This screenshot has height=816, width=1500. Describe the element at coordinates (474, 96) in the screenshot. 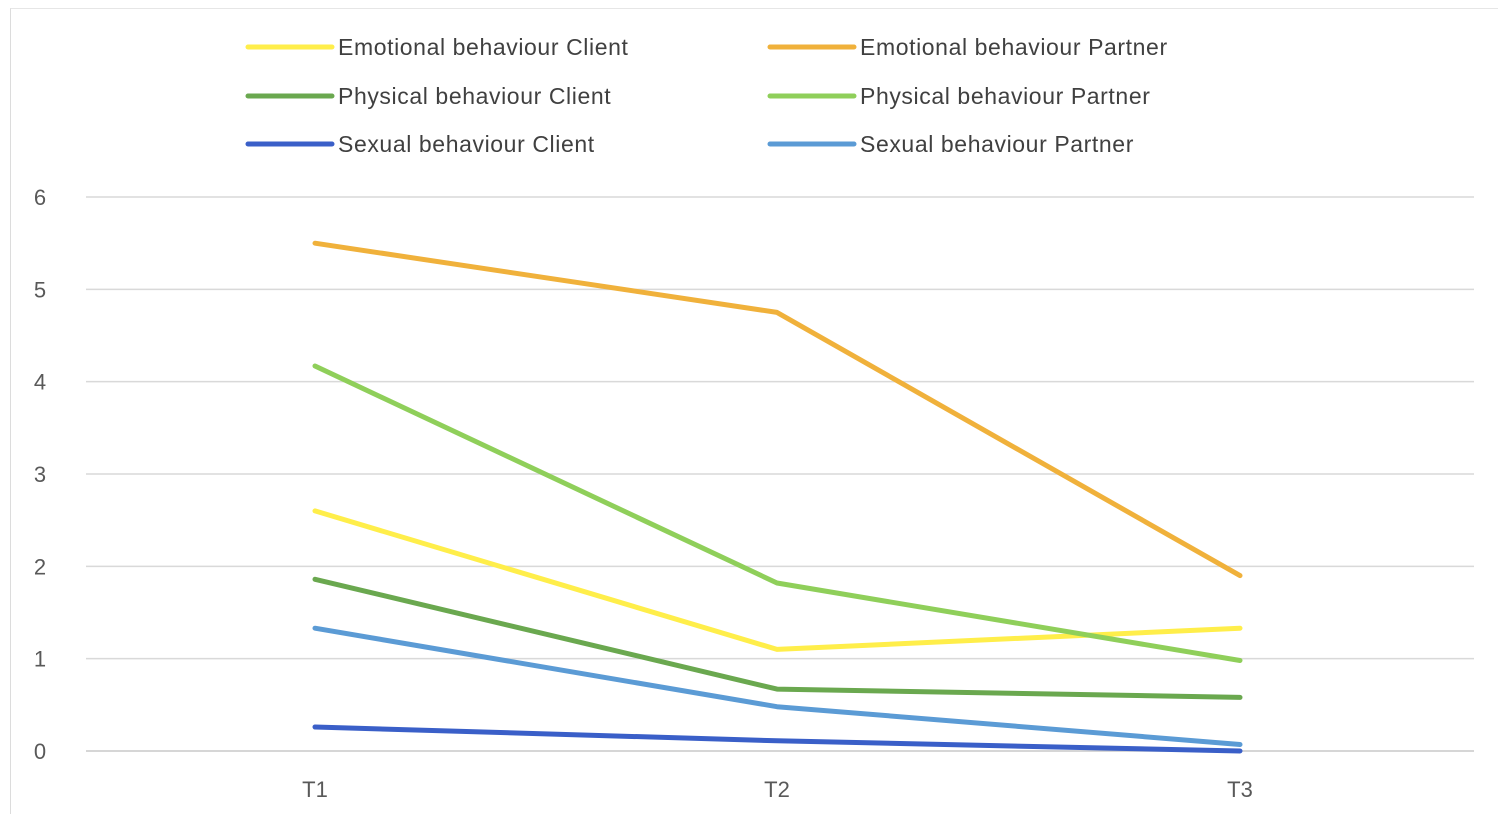

I see `legend-entry-label: Physical behaviour Client` at that location.